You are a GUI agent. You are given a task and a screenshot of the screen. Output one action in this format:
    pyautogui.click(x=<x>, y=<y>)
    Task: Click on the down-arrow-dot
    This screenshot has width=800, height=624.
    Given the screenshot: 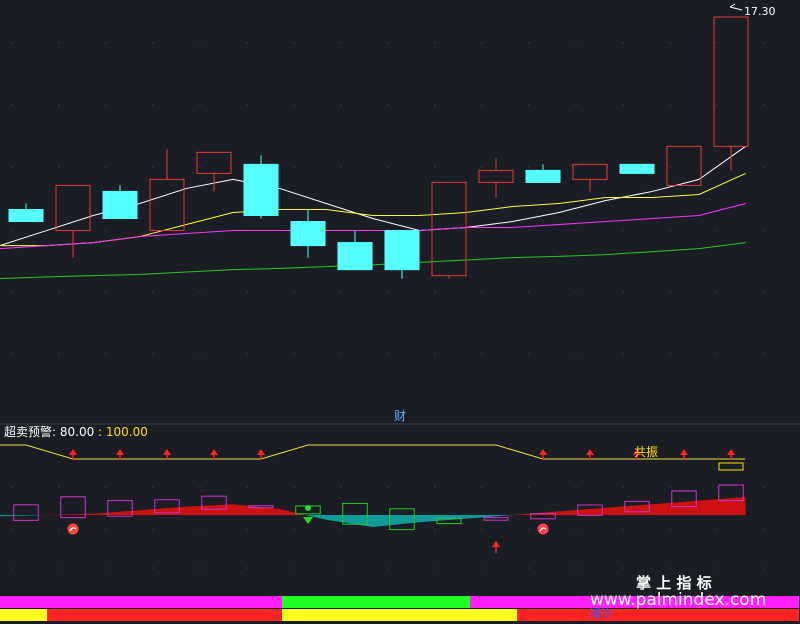 What is the action you would take?
    pyautogui.click(x=308, y=508)
    